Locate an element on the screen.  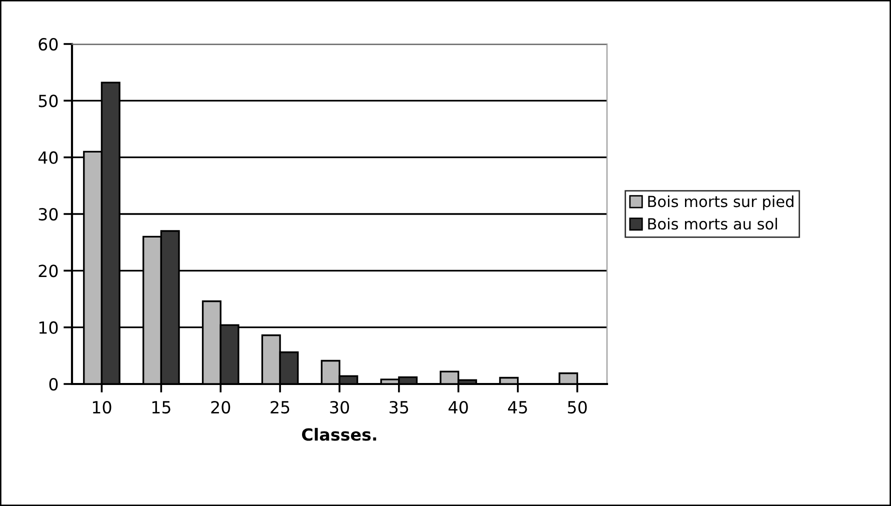
x-tick-label: 25 is located at coordinates (280, 407).